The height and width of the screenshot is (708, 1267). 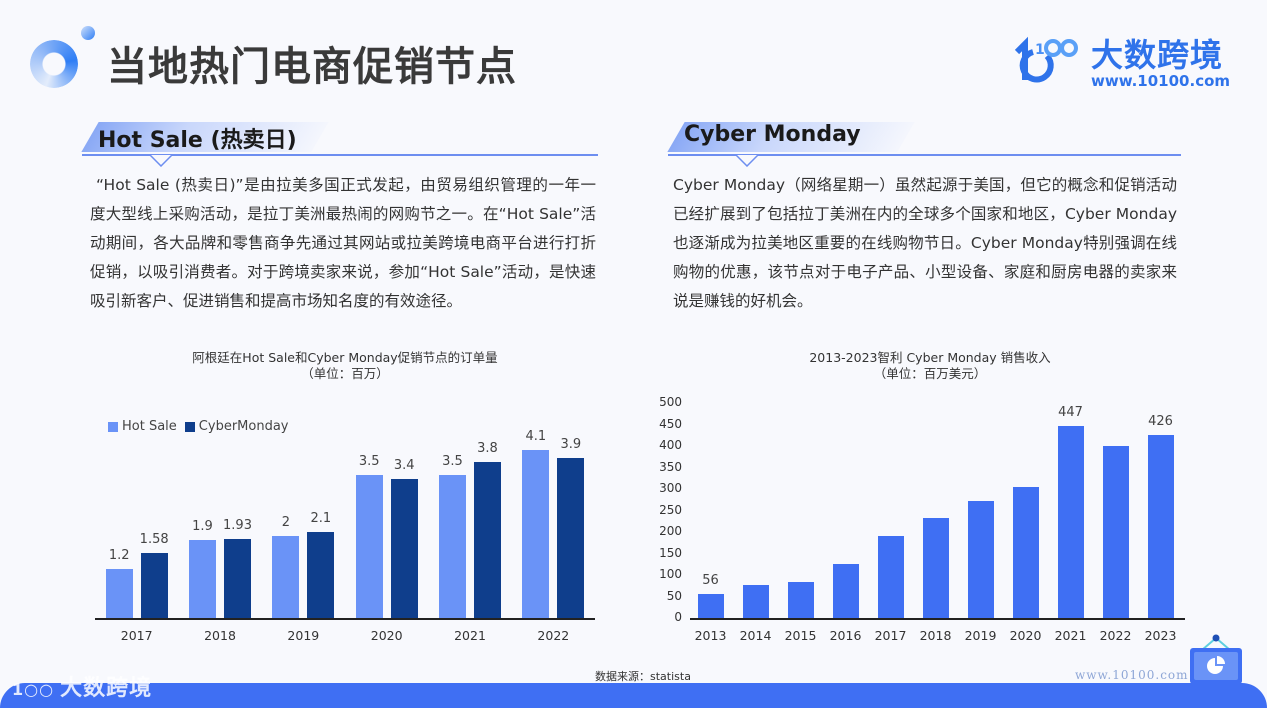 I want to click on y-tick-label: 500, so click(x=670, y=402).